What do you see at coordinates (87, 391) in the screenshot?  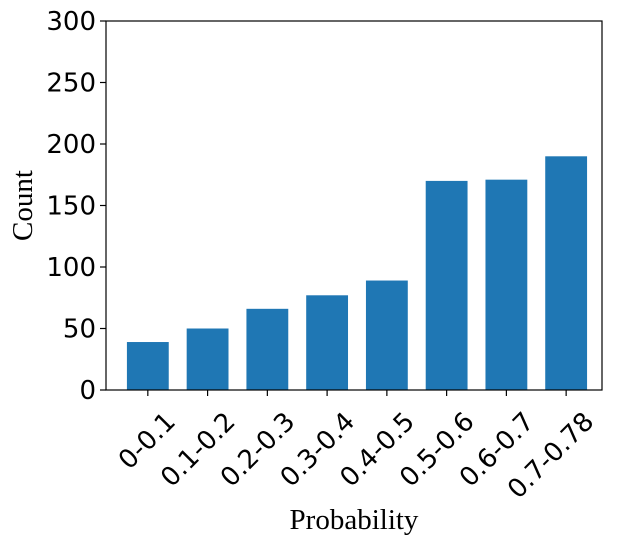 I see `y-tick-label: 0` at bounding box center [87, 391].